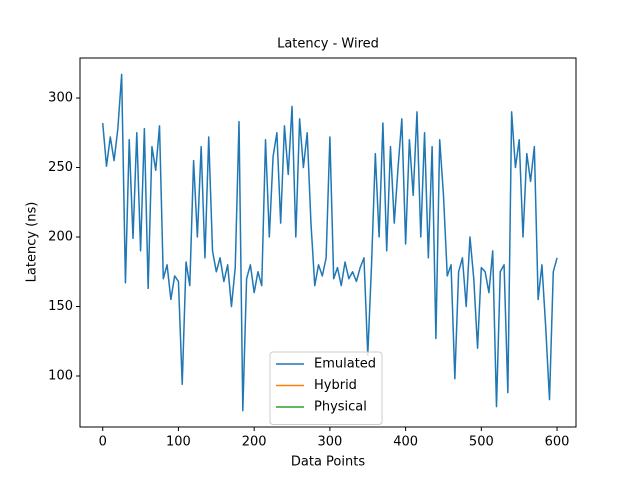 This screenshot has height=484, width=640. What do you see at coordinates (254, 442) in the screenshot?
I see `x-tick-label: 200` at bounding box center [254, 442].